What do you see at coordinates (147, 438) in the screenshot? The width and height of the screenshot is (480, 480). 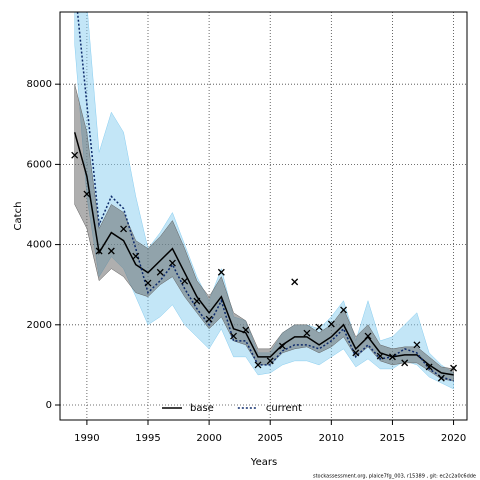 I see `x-tick-label: 1995` at bounding box center [147, 438].